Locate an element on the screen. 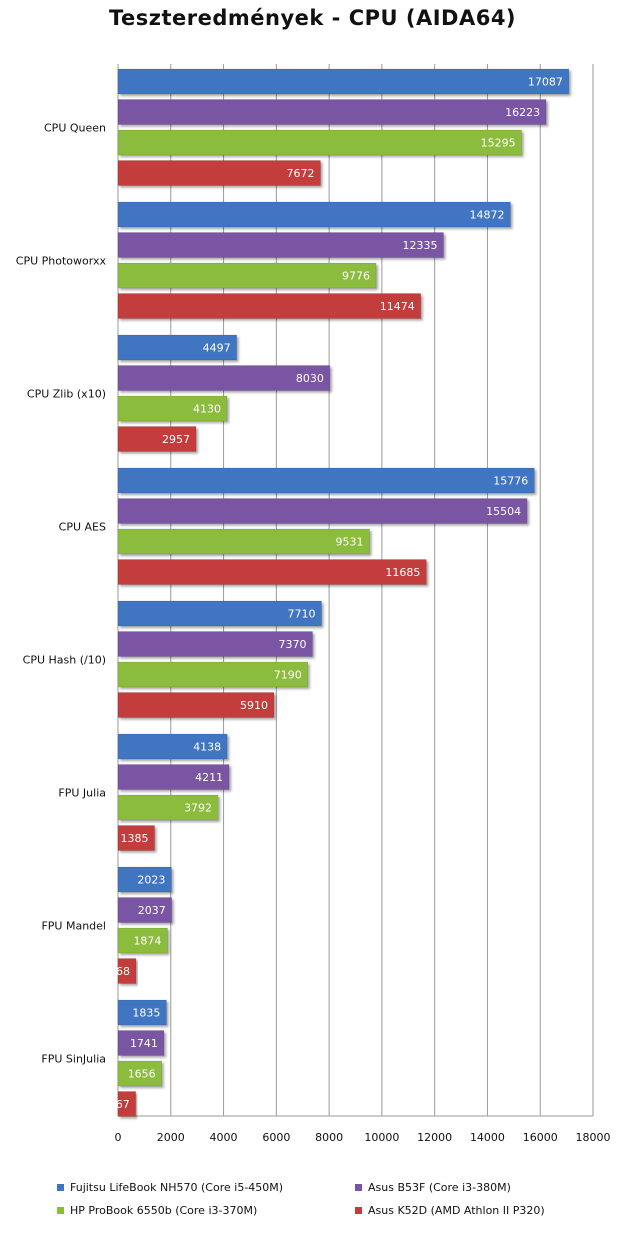 This screenshot has height=1240, width=625. x-tick-label: 10000 is located at coordinates (381, 1137).